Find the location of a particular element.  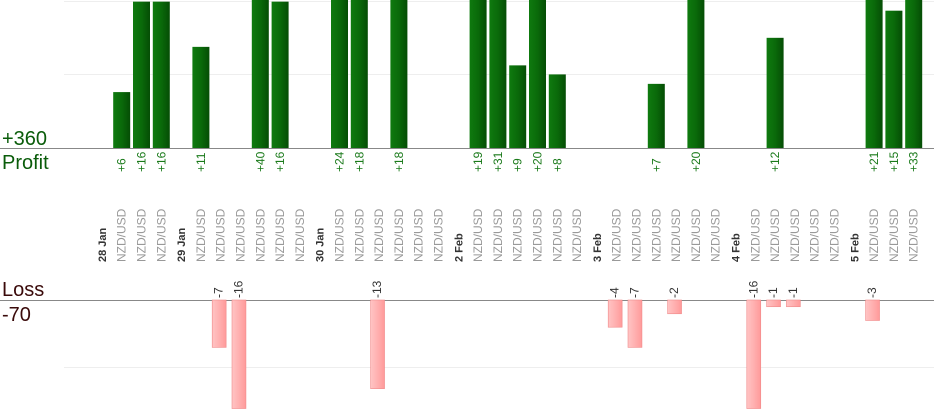

profit-value-label: +12 is located at coordinates (775, 161).